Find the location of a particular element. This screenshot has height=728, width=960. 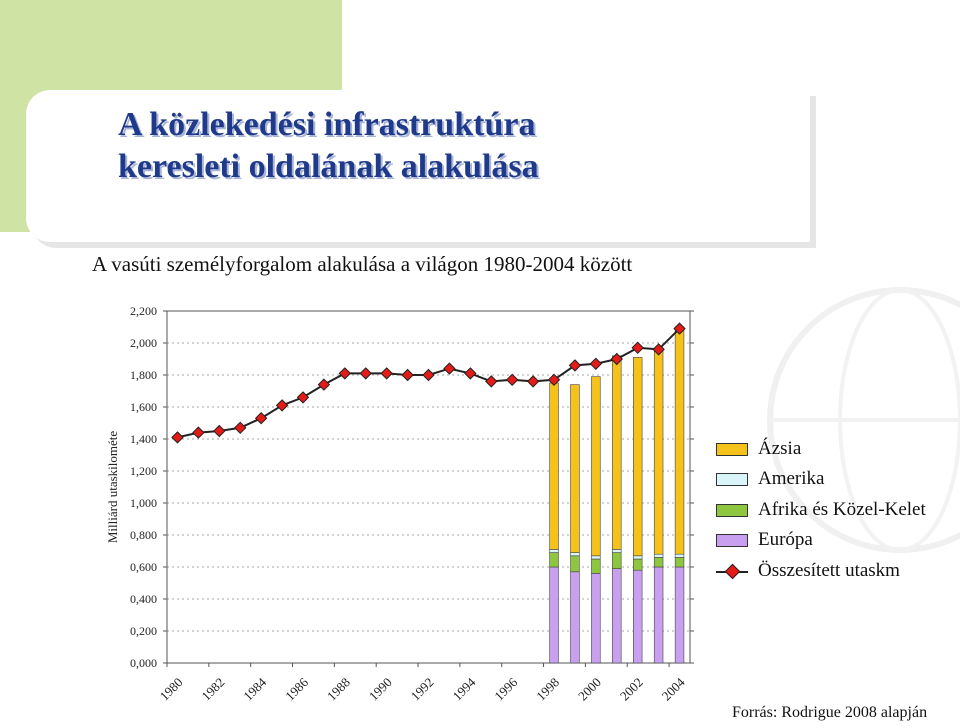

total-point-2003 is located at coordinates (658, 349).